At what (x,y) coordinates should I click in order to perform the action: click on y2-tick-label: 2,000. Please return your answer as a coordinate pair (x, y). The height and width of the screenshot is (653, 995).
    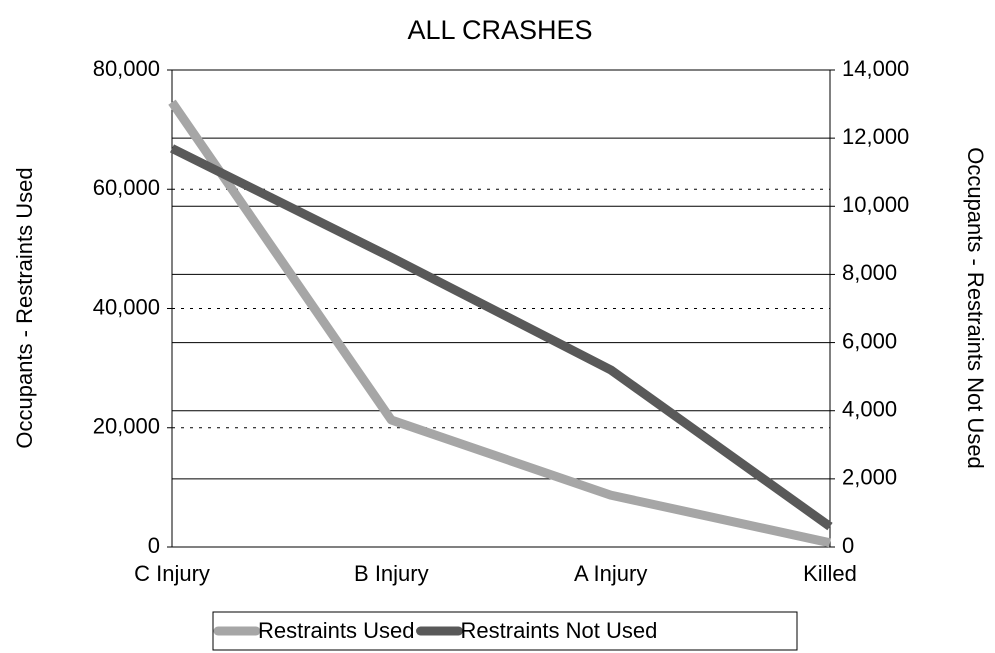
    Looking at the image, I should click on (869, 477).